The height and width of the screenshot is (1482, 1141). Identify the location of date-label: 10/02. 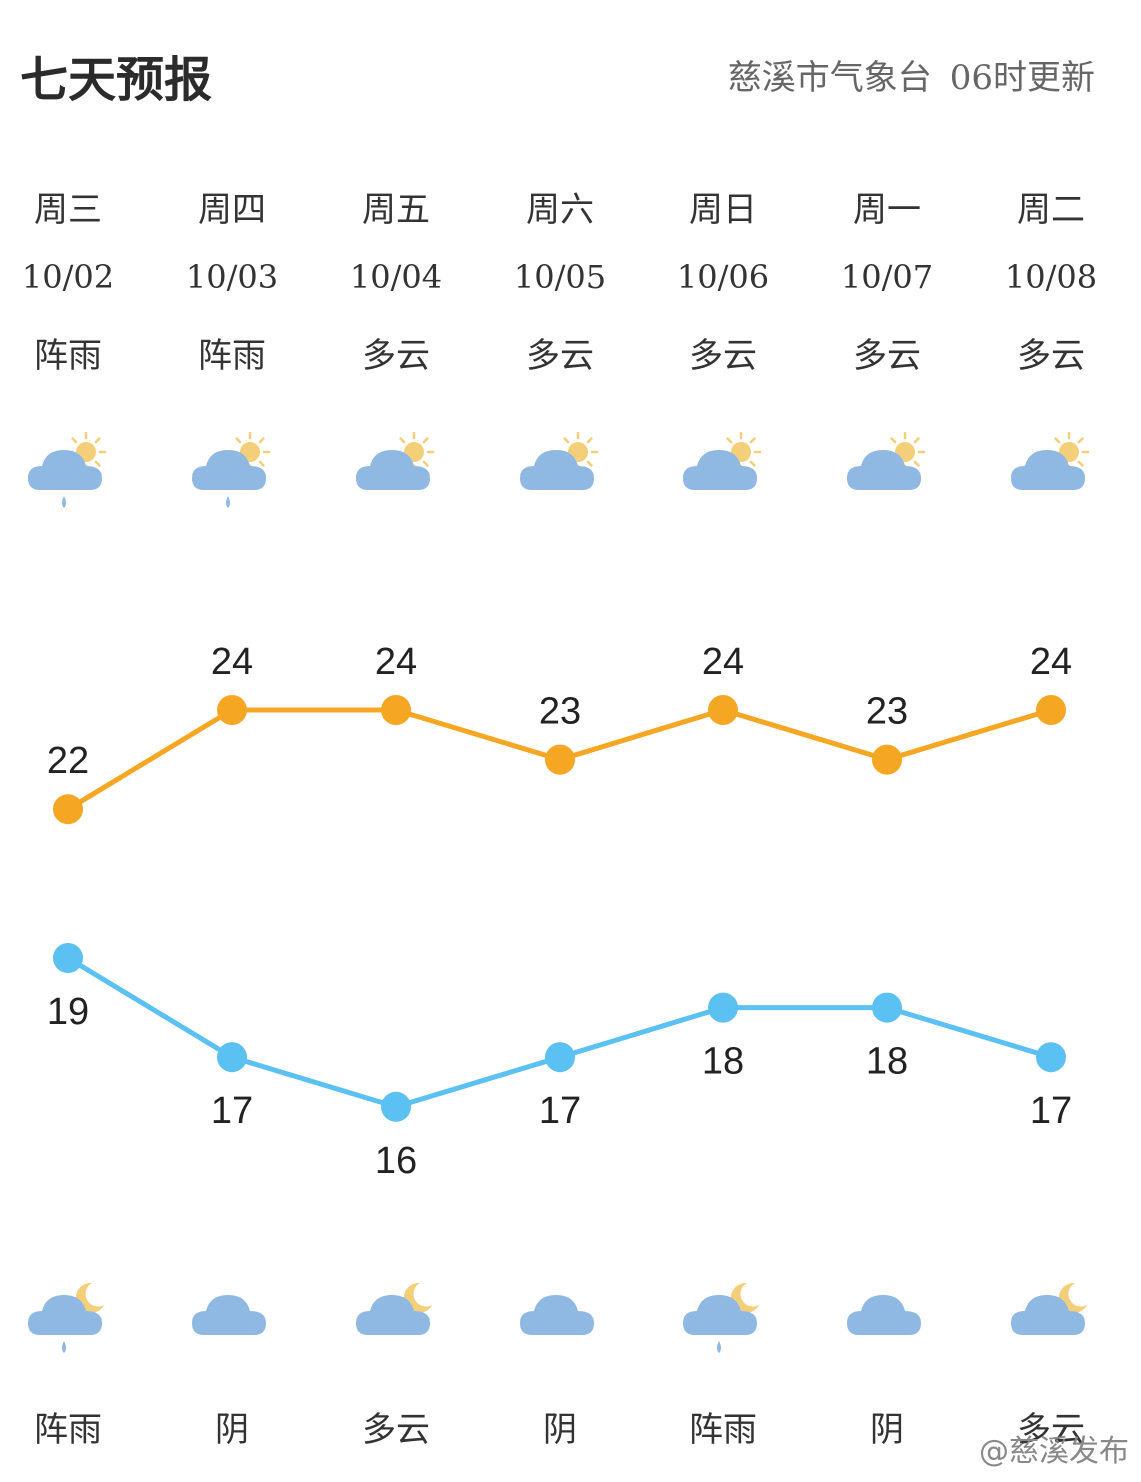
(68, 277).